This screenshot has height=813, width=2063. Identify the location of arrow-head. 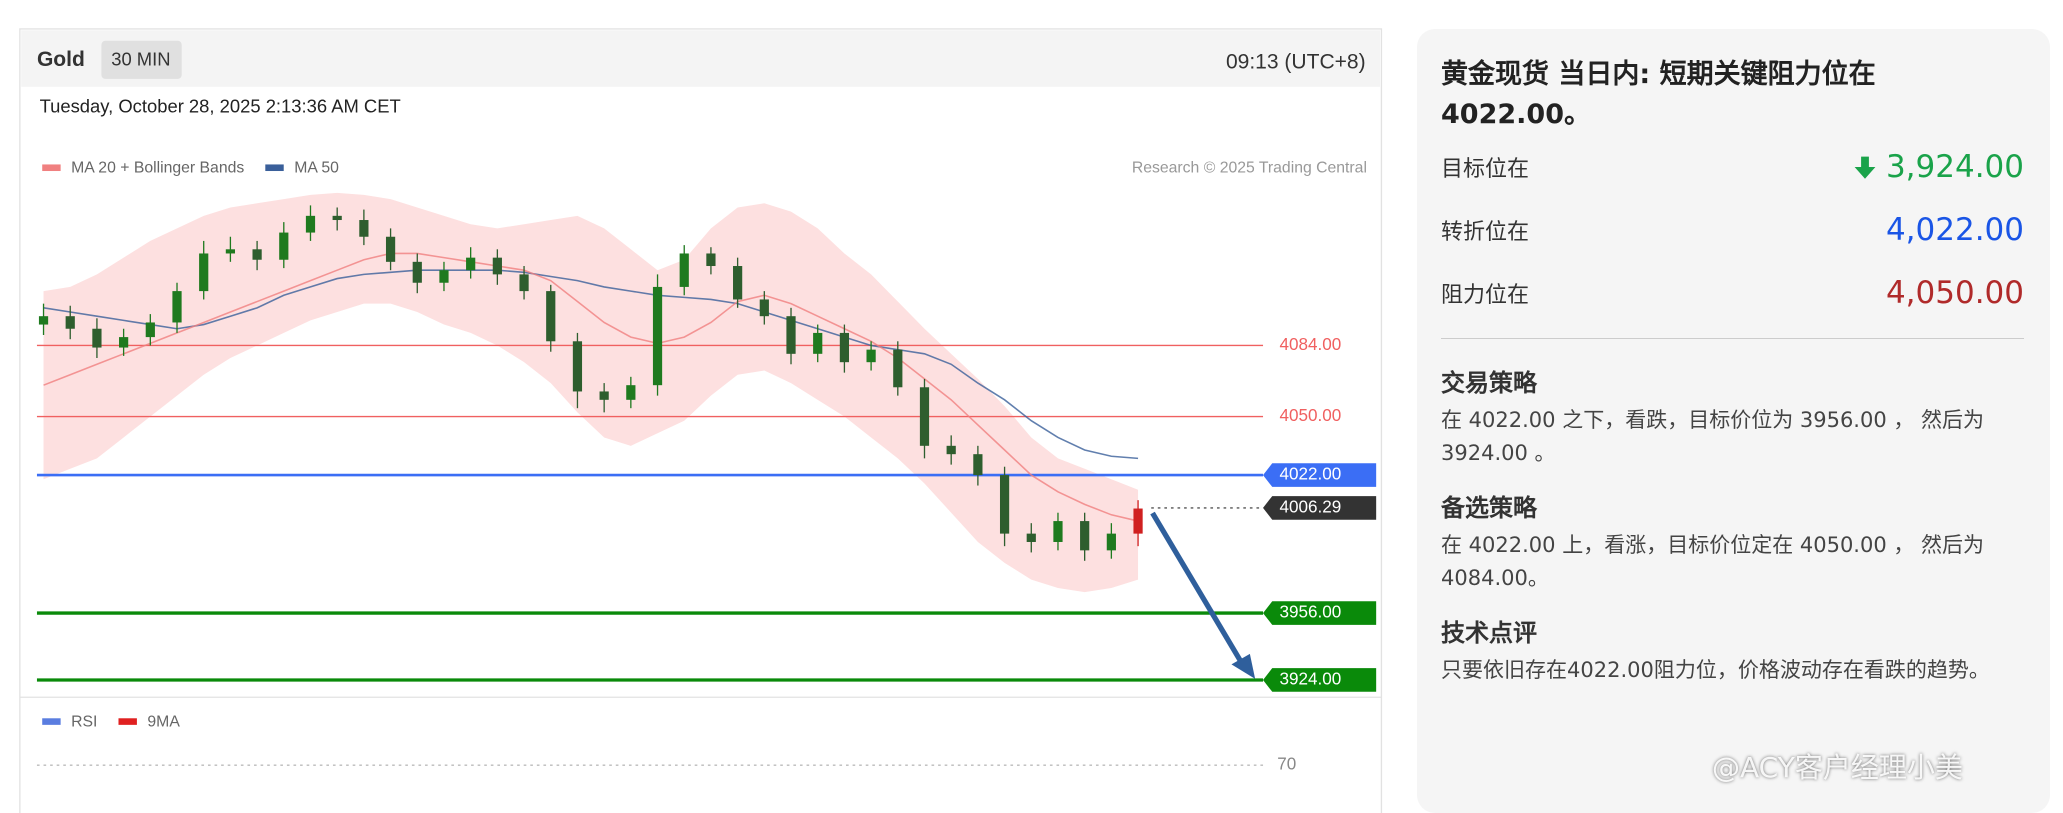
(1243, 666).